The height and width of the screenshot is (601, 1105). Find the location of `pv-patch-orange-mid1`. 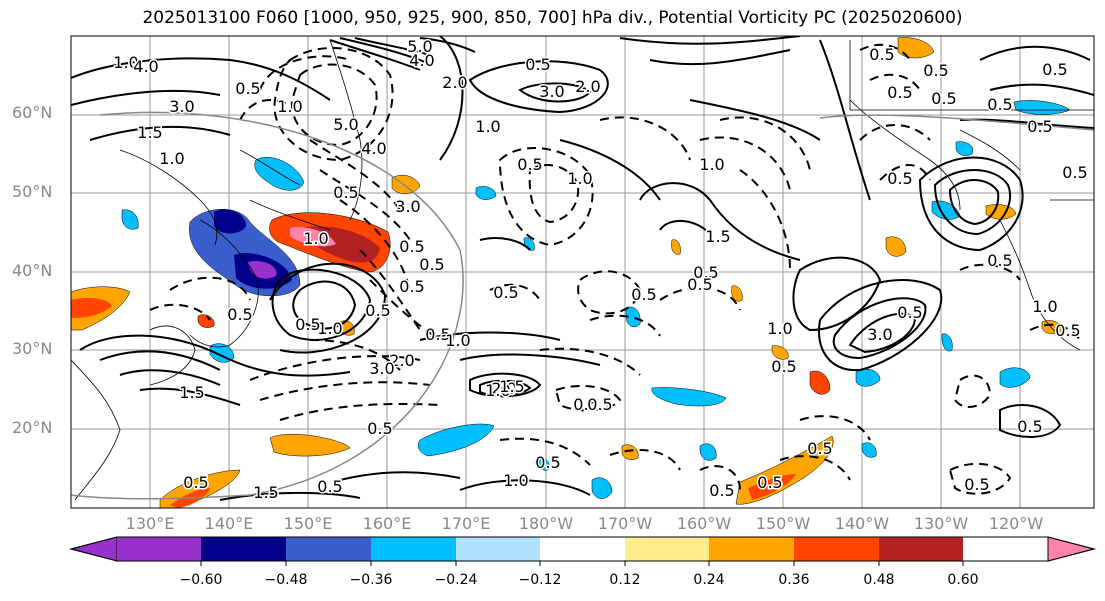

pv-patch-orange-mid1 is located at coordinates (896, 246).